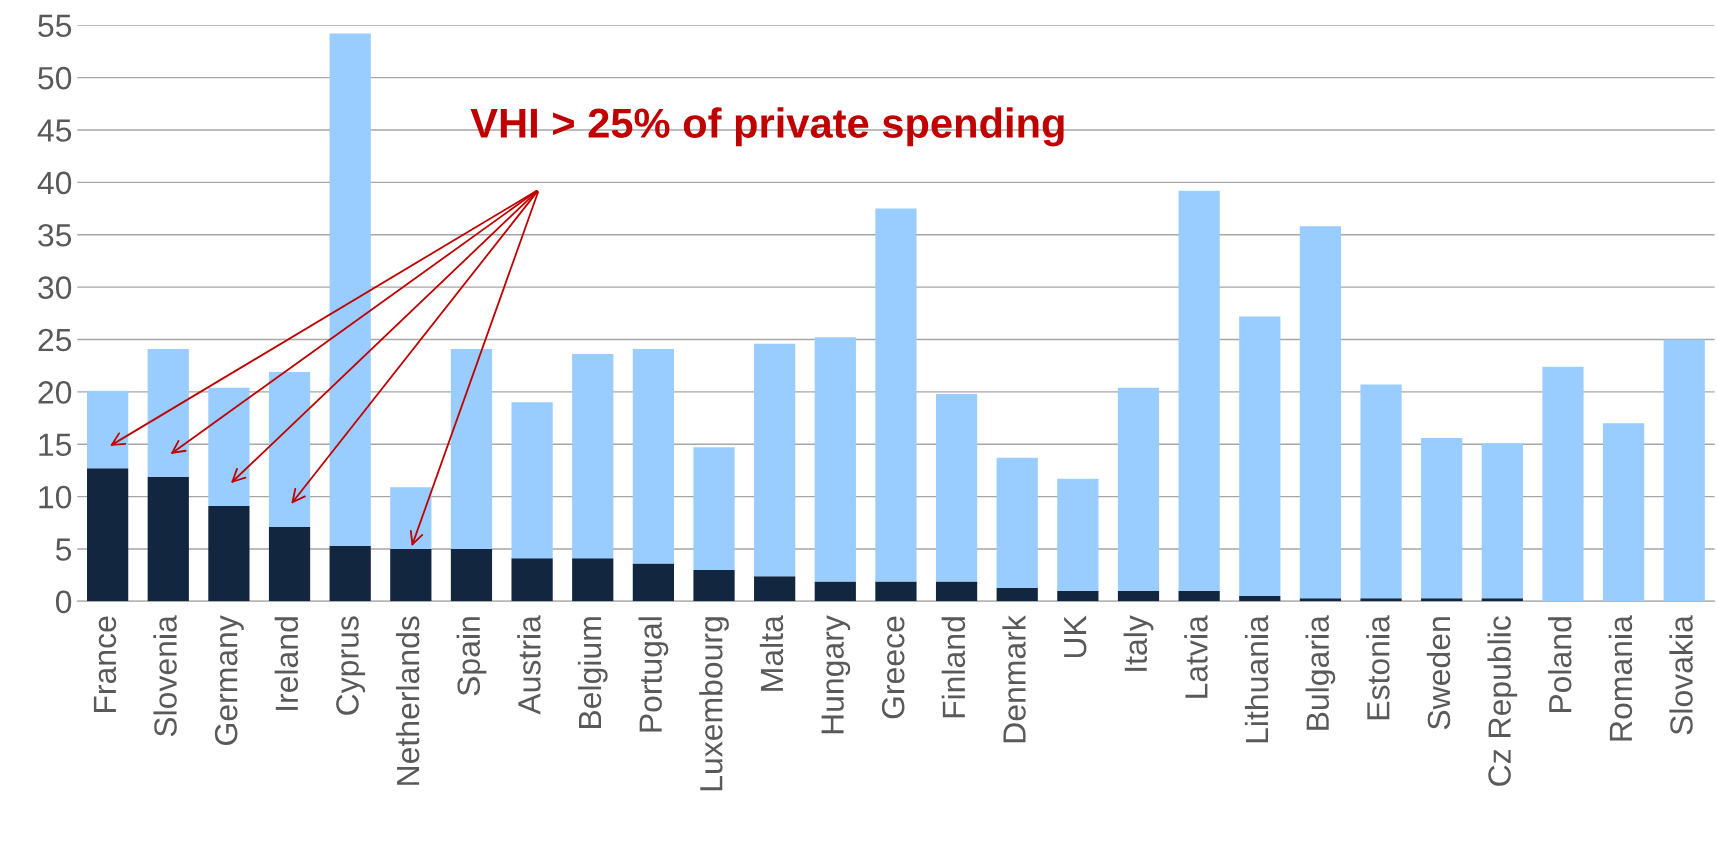  Describe the element at coordinates (1320, 672) in the screenshot. I see `x-tick-label: Bulgaria` at that location.